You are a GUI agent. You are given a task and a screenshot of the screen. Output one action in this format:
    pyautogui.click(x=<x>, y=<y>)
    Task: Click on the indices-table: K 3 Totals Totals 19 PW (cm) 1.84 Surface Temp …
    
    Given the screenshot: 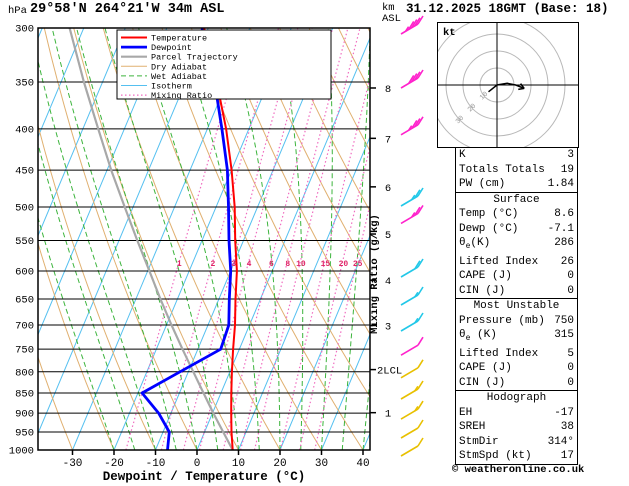 What is the action you would take?
    pyautogui.click(x=516, y=306)
    